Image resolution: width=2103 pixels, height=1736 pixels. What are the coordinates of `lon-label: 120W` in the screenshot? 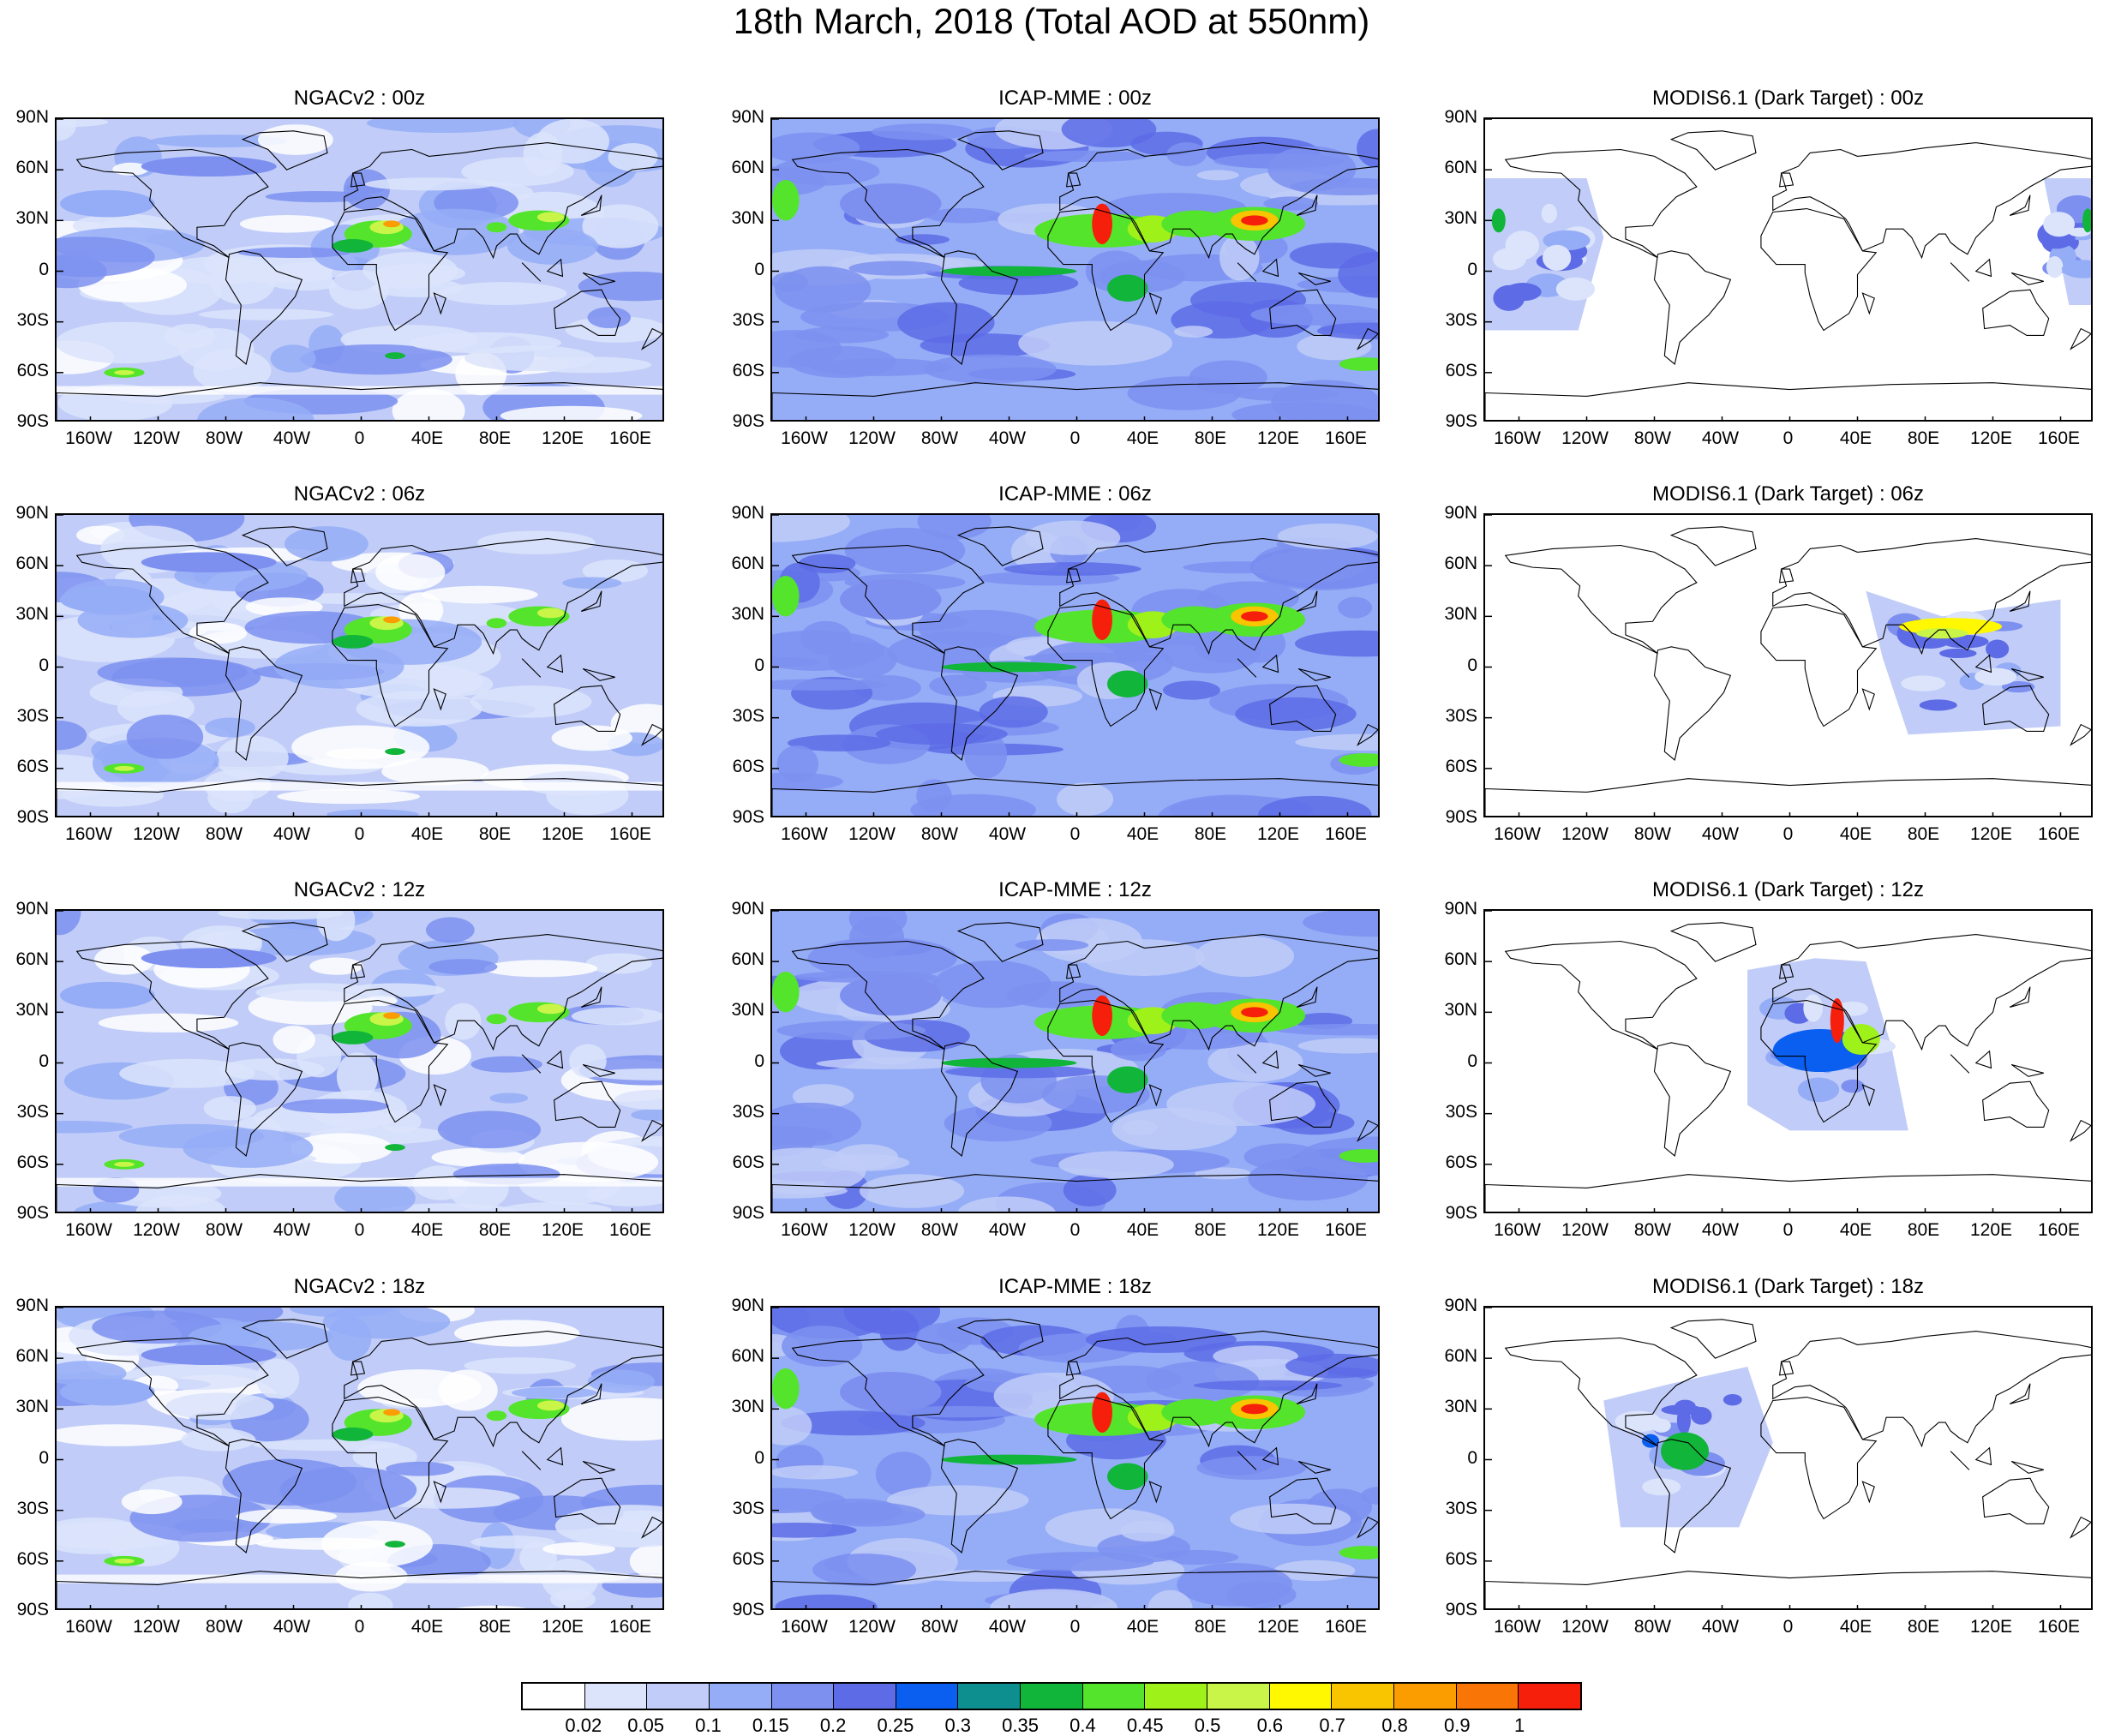 It's located at (872, 834).